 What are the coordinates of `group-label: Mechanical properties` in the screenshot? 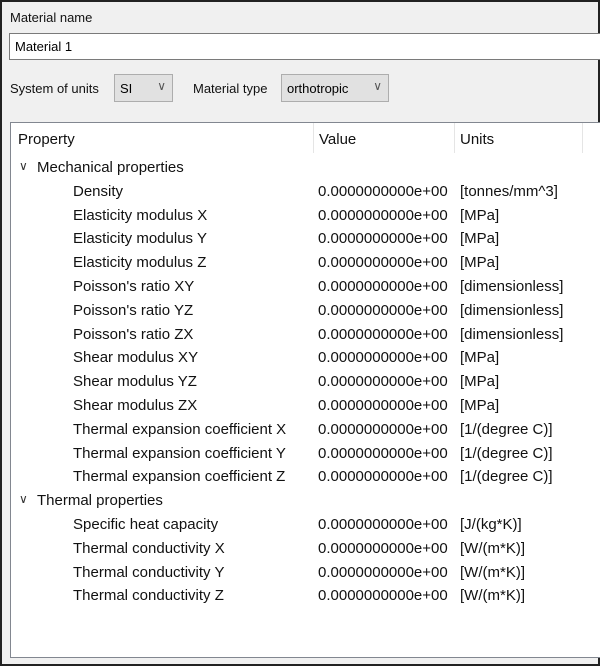 It's located at (110, 167).